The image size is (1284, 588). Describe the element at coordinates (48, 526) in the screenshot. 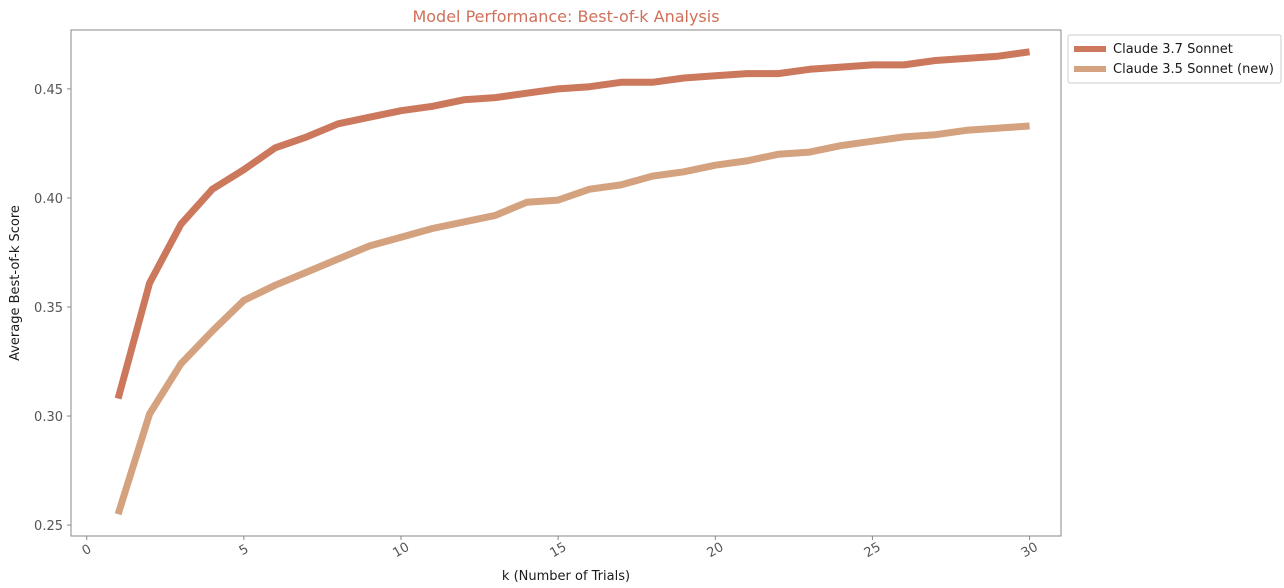

I see `y-tick-label: 0.25` at that location.